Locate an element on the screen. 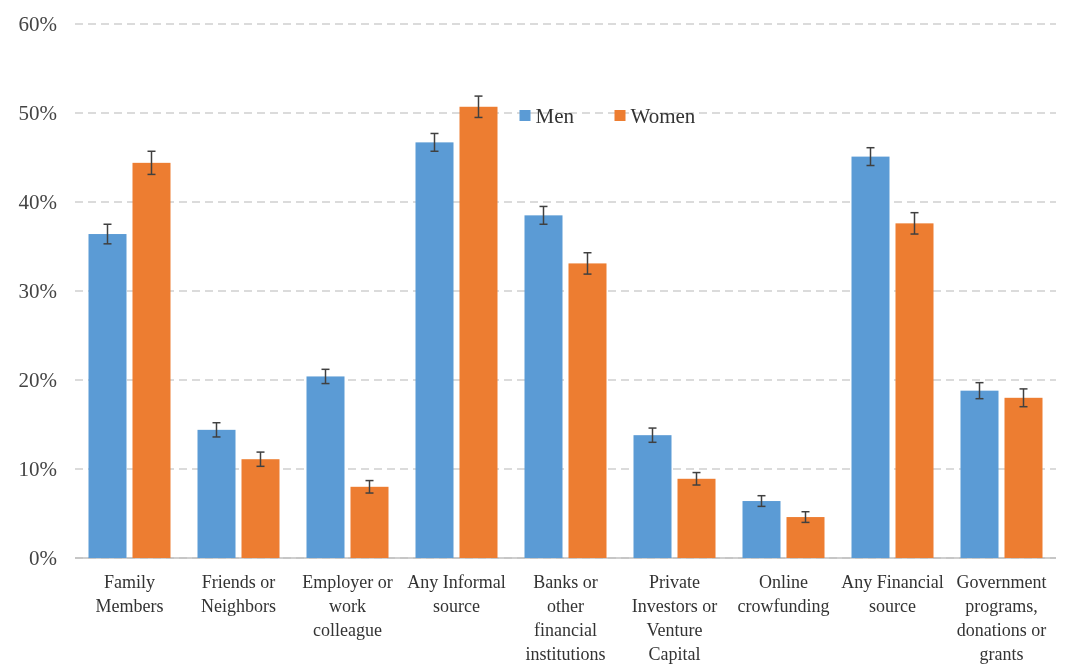  legend-label: Women is located at coordinates (663, 116).